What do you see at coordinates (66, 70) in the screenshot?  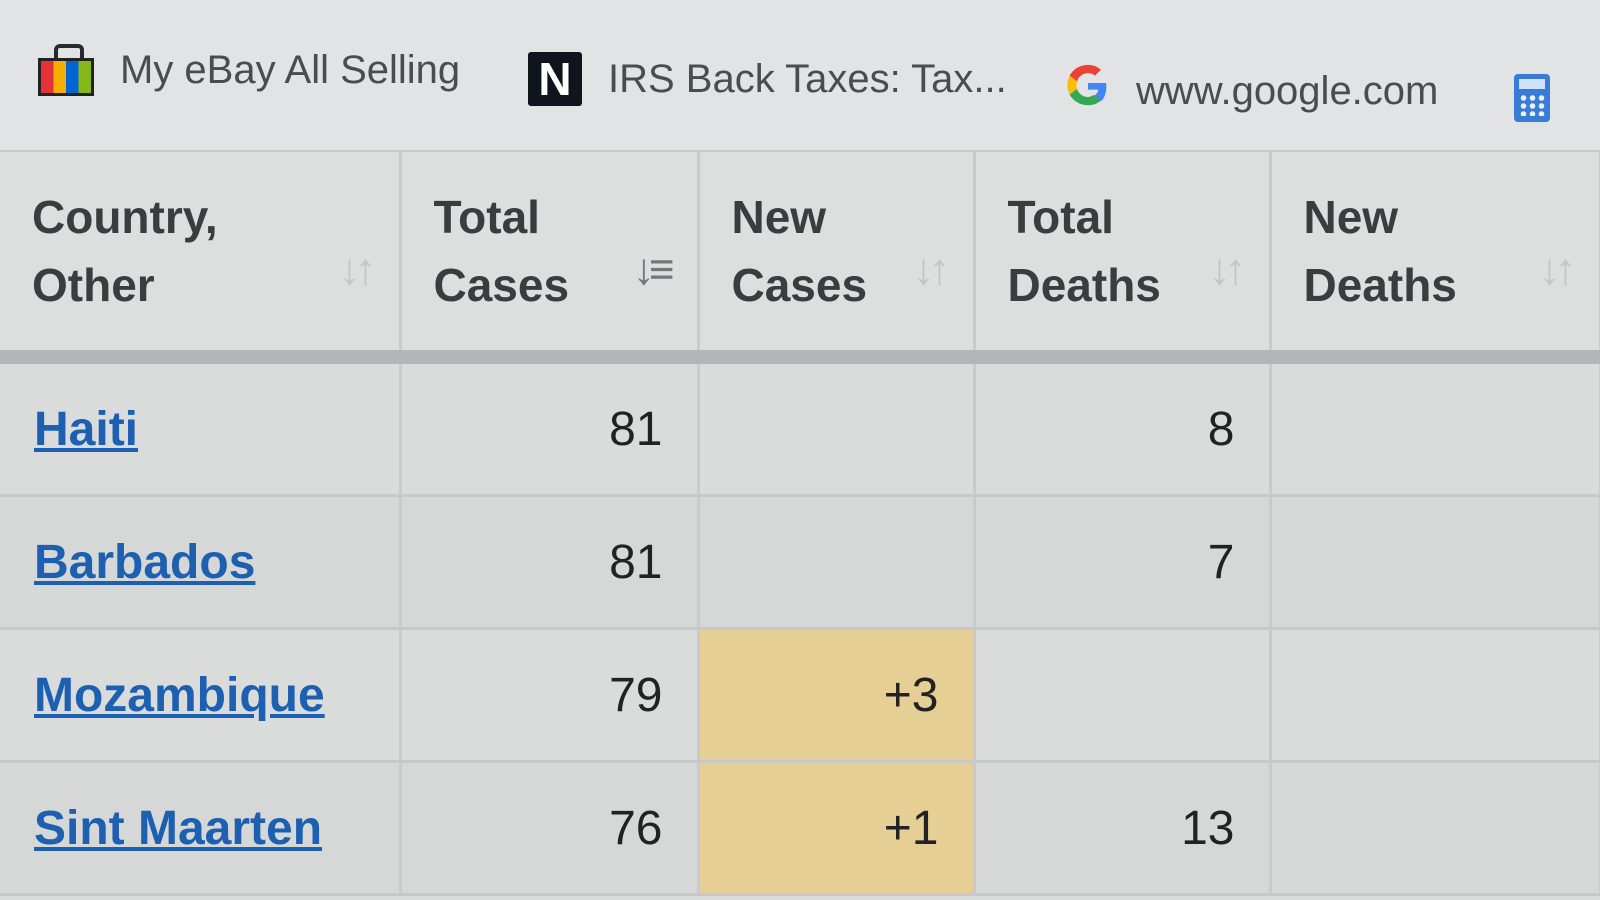 I see `ebay-bag-icon` at bounding box center [66, 70].